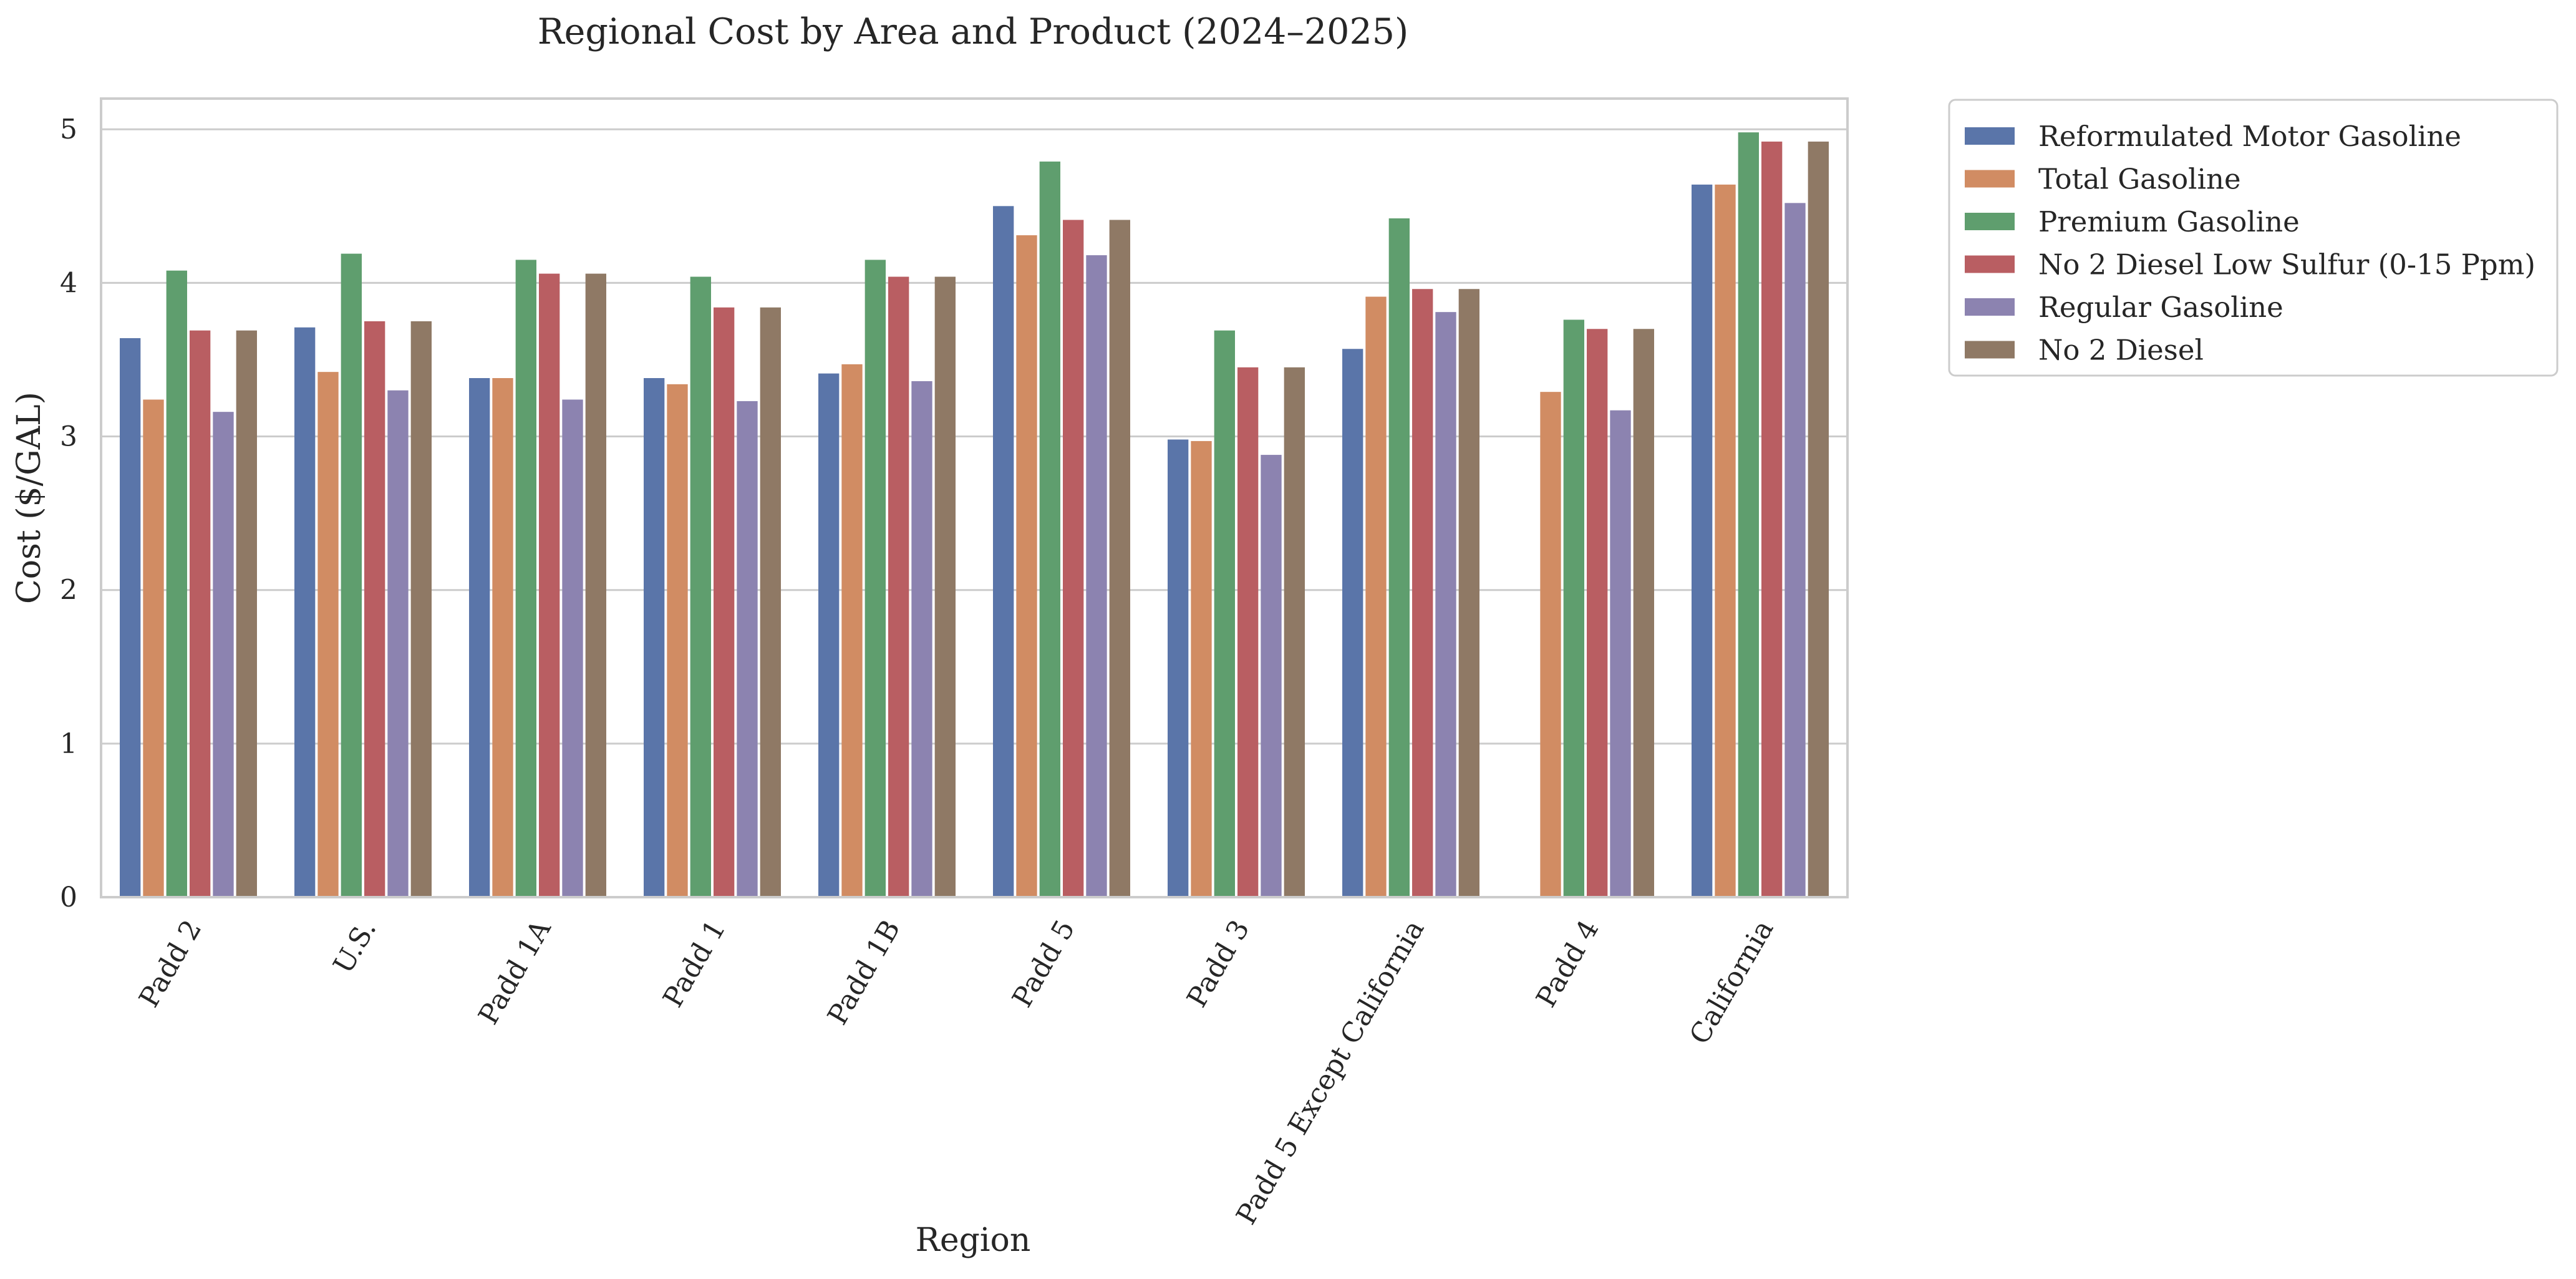  What do you see at coordinates (2249, 136) in the screenshot?
I see `legend-label: Reformulated Motor Gasoline` at bounding box center [2249, 136].